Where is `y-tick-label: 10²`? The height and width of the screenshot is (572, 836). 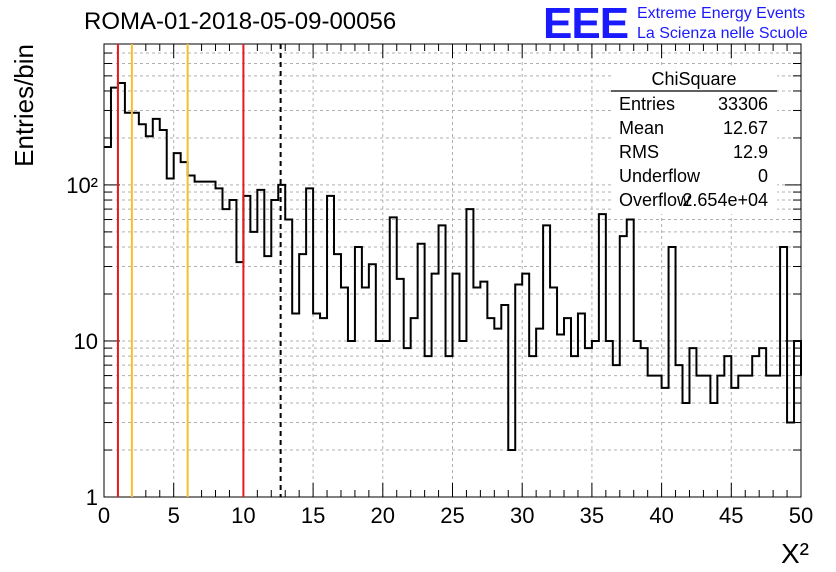 y-tick-label: 10² is located at coordinates (82, 185).